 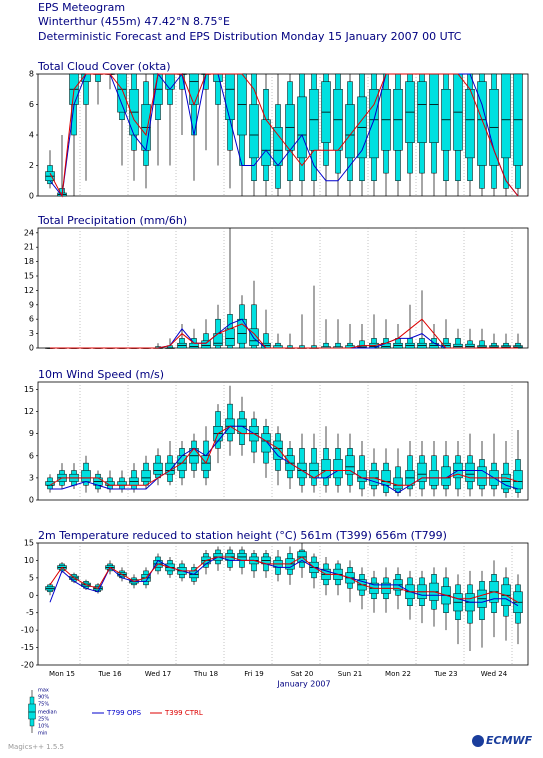 I want to click on logo-text: ECMWF, so click(x=509, y=740).